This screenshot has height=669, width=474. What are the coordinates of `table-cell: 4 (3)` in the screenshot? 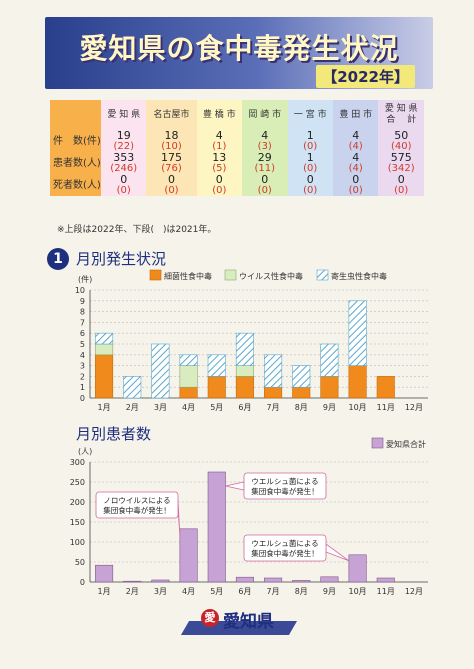 It's located at (265, 141).